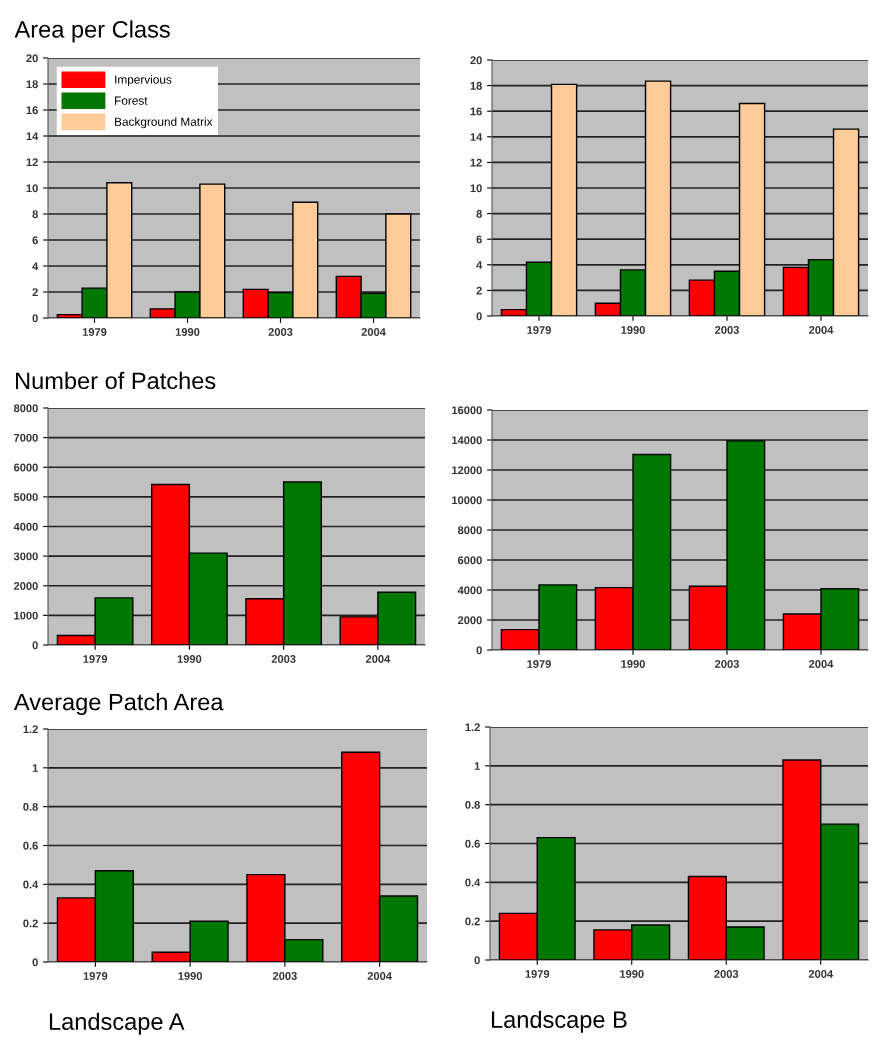  I want to click on chart-title: Number of Patches, so click(116, 380).